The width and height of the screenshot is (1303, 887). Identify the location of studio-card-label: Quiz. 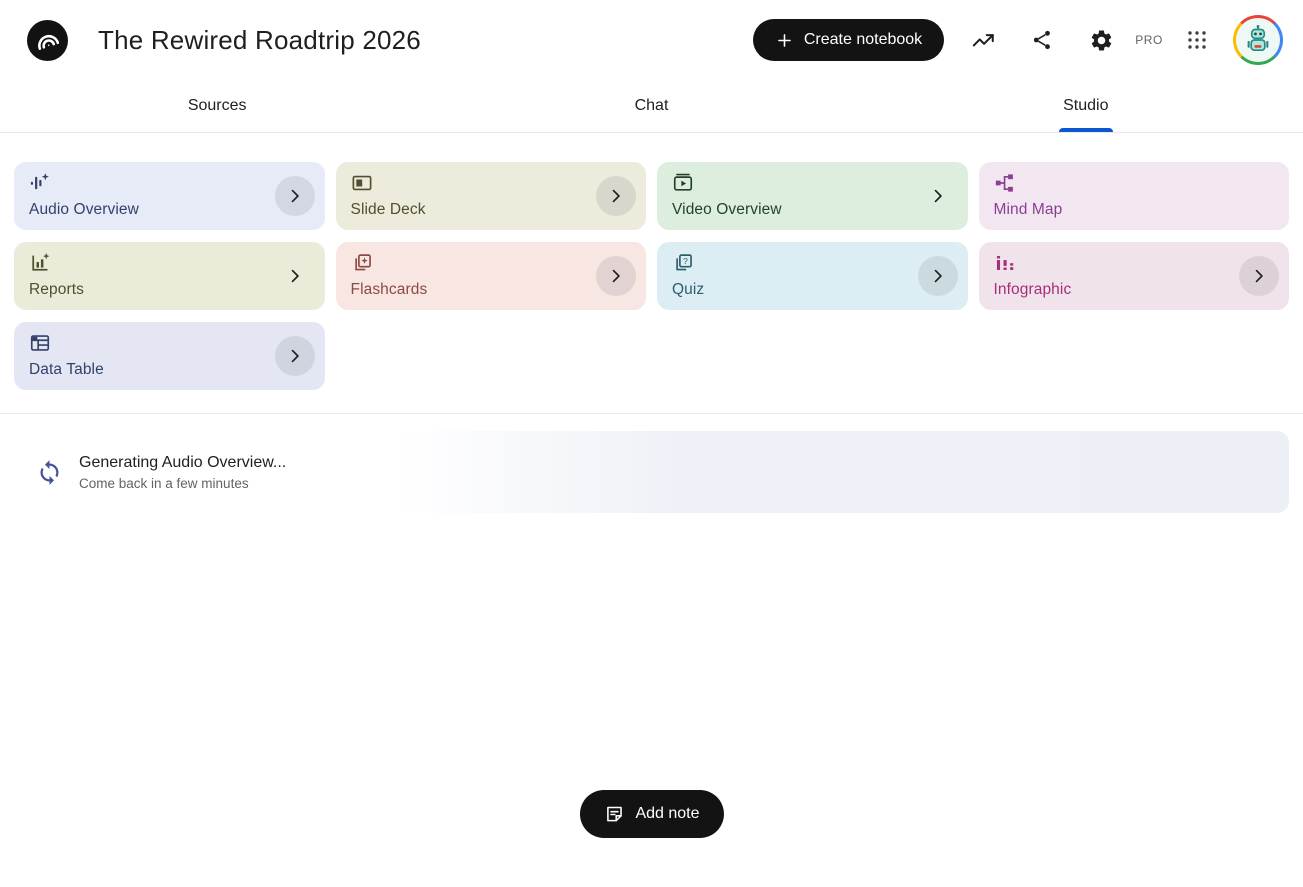
(688, 289).